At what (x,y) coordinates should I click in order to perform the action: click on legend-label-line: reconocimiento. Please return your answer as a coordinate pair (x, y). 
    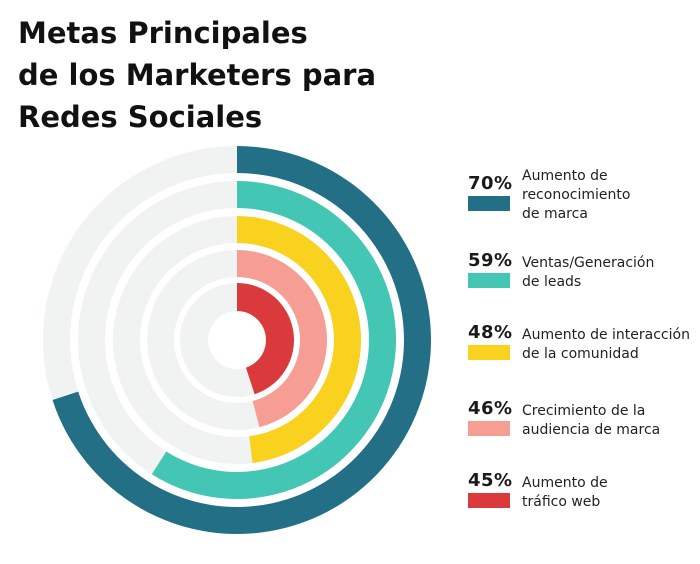
    Looking at the image, I should click on (576, 195).